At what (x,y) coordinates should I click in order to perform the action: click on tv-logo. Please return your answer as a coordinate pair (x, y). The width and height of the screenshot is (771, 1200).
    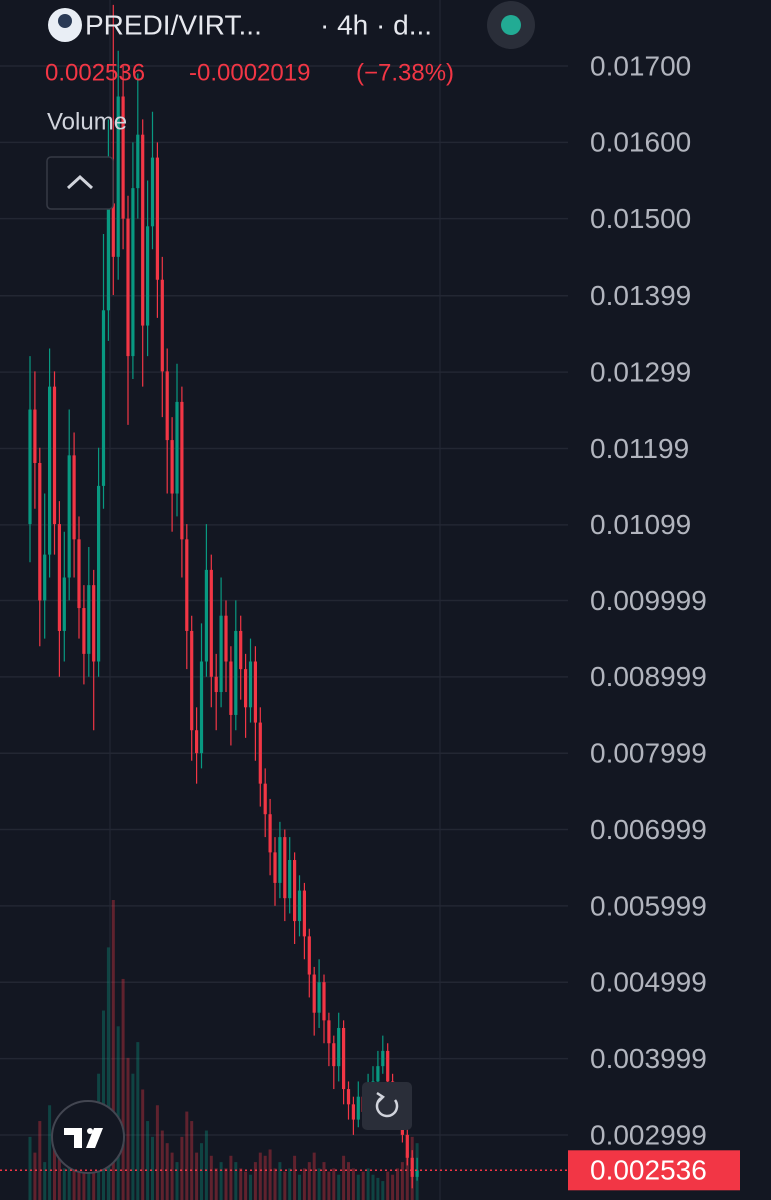
    Looking at the image, I should click on (88, 1137).